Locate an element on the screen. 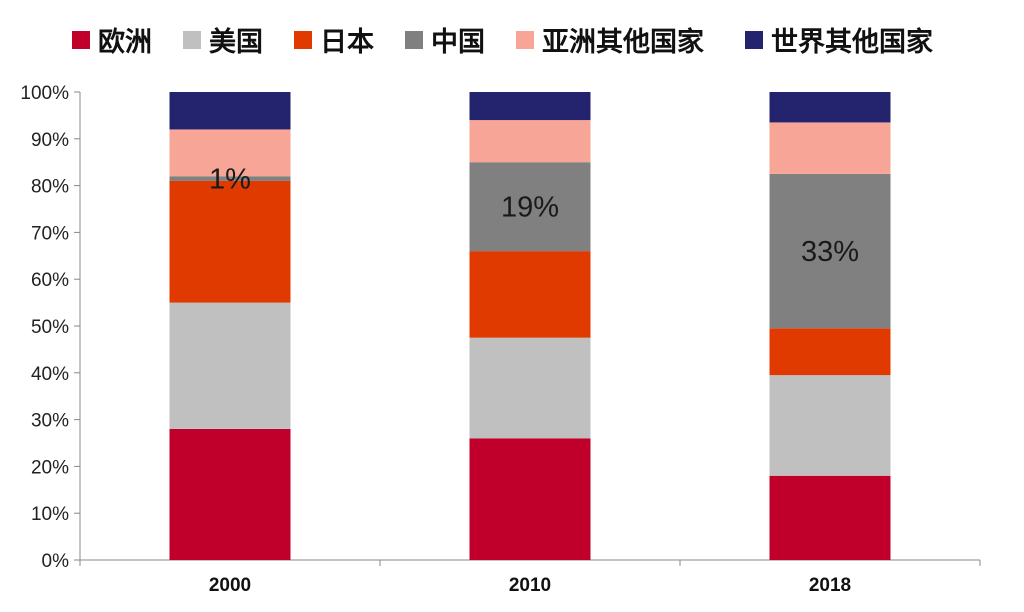 The width and height of the screenshot is (1024, 612). y-tick-label: 30% is located at coordinates (50, 421).